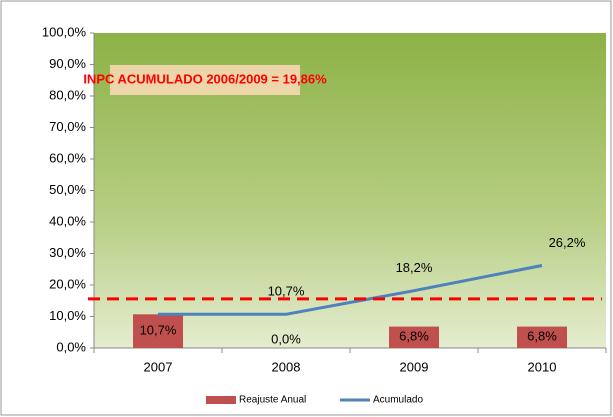 The image size is (613, 417). I want to click on y-tick-label: 90,0%, so click(67, 63).